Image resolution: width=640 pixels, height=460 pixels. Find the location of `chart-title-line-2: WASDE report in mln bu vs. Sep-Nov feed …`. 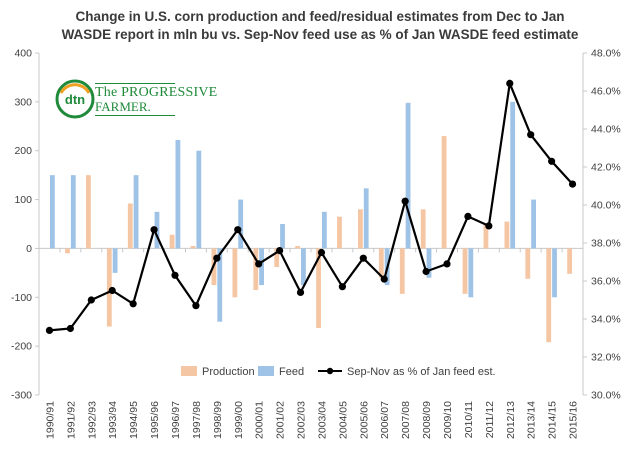

chart-title-line-2: WASDE report in mln bu vs. Sep-Nov feed … is located at coordinates (320, 34).